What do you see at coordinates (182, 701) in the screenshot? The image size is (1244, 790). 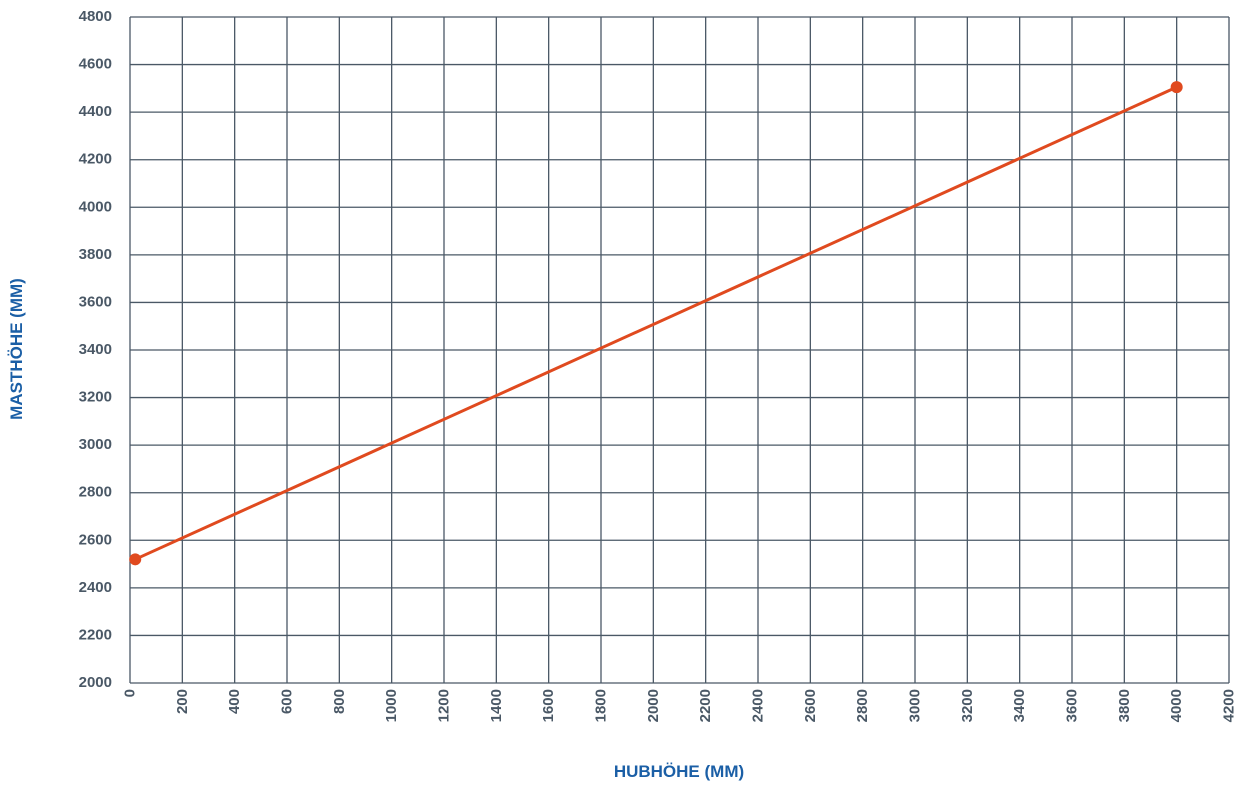 I see `x-tick-label: 200` at bounding box center [182, 701].